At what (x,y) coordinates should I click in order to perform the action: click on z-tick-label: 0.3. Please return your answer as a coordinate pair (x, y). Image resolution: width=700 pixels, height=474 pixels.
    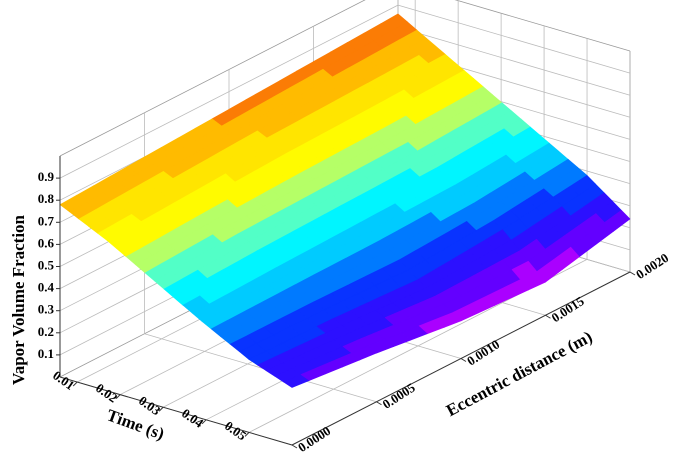
    Looking at the image, I should click on (46, 309).